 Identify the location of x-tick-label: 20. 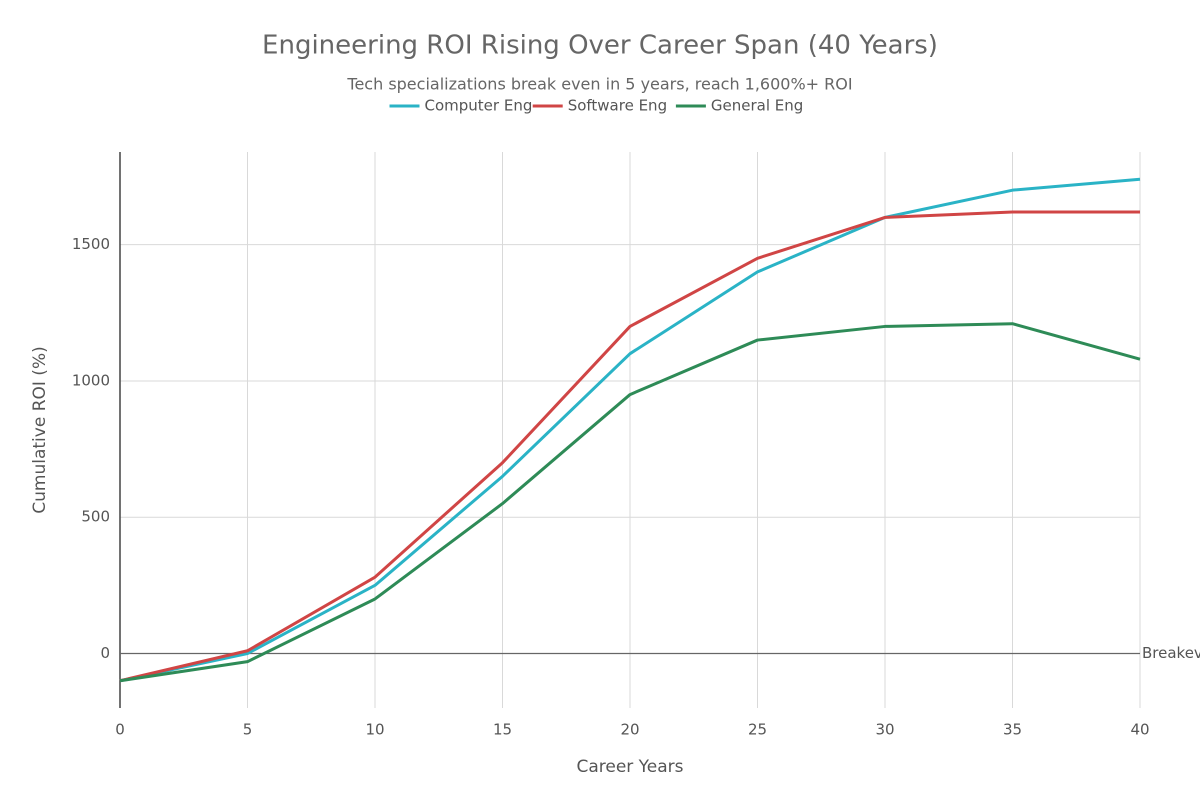
(629, 730).